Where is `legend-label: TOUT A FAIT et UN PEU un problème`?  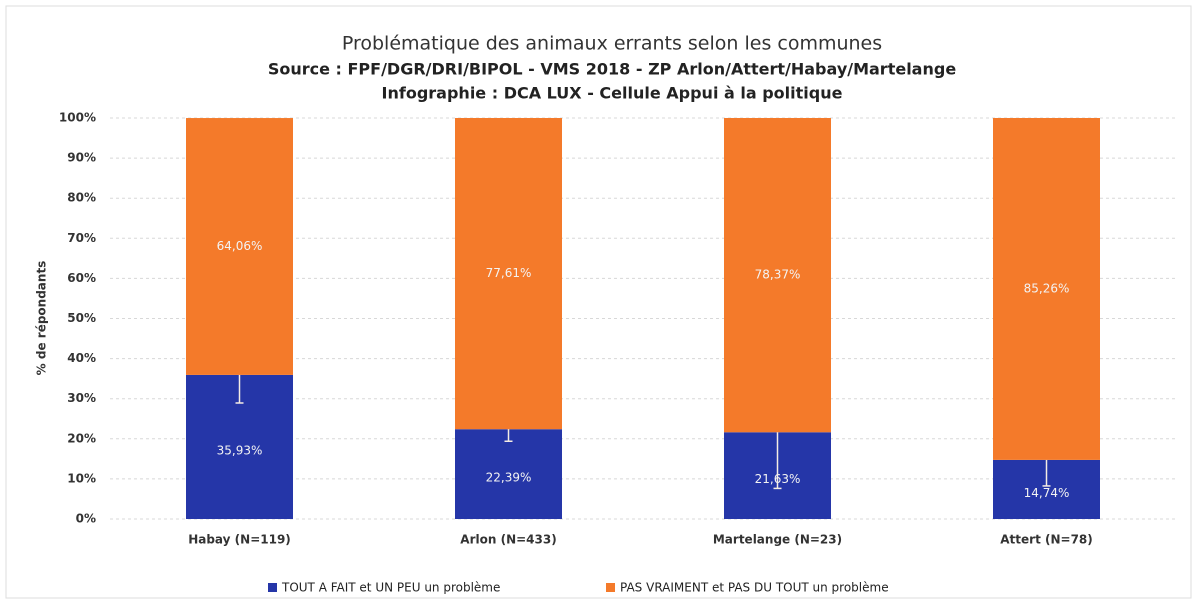 legend-label: TOUT A FAIT et UN PEU un problème is located at coordinates (390, 588).